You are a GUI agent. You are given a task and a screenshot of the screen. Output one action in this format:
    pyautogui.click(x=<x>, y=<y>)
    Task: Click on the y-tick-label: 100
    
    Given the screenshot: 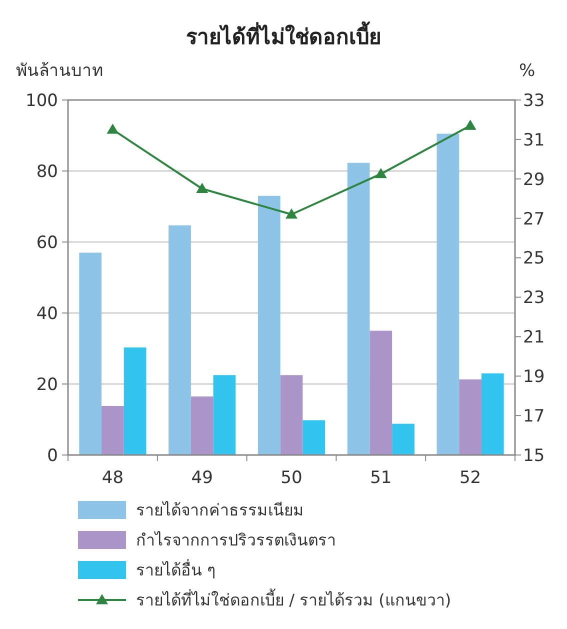 What is the action you would take?
    pyautogui.click(x=42, y=100)
    